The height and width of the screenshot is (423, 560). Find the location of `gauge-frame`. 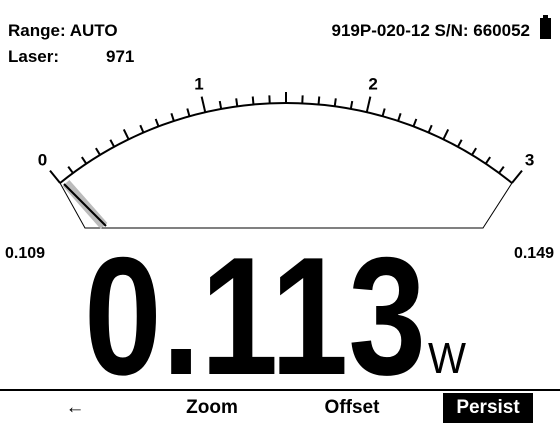

gauge-frame is located at coordinates (286, 205).